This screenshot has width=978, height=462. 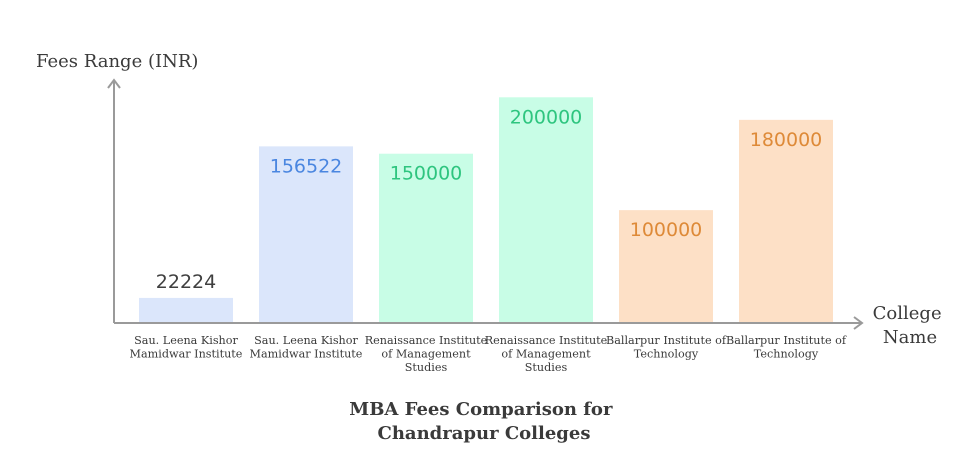 What do you see at coordinates (186, 282) in the screenshot?
I see `bar-value-label: 22224` at bounding box center [186, 282].